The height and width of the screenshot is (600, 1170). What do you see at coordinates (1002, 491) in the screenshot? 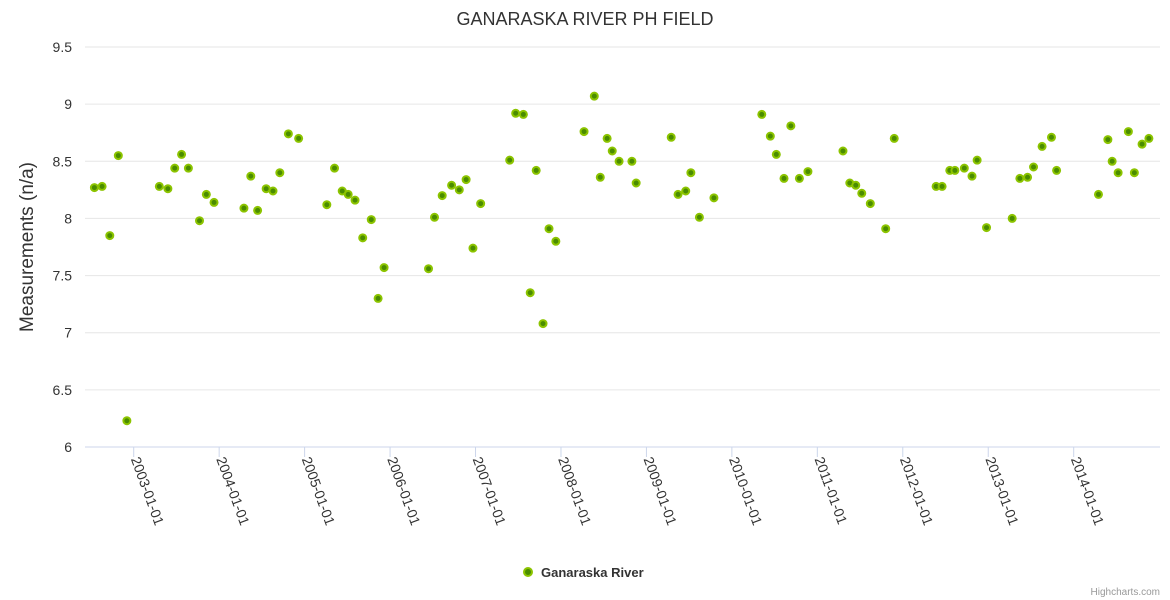
I see `x-tick-label: 2013-01-01` at bounding box center [1002, 491].